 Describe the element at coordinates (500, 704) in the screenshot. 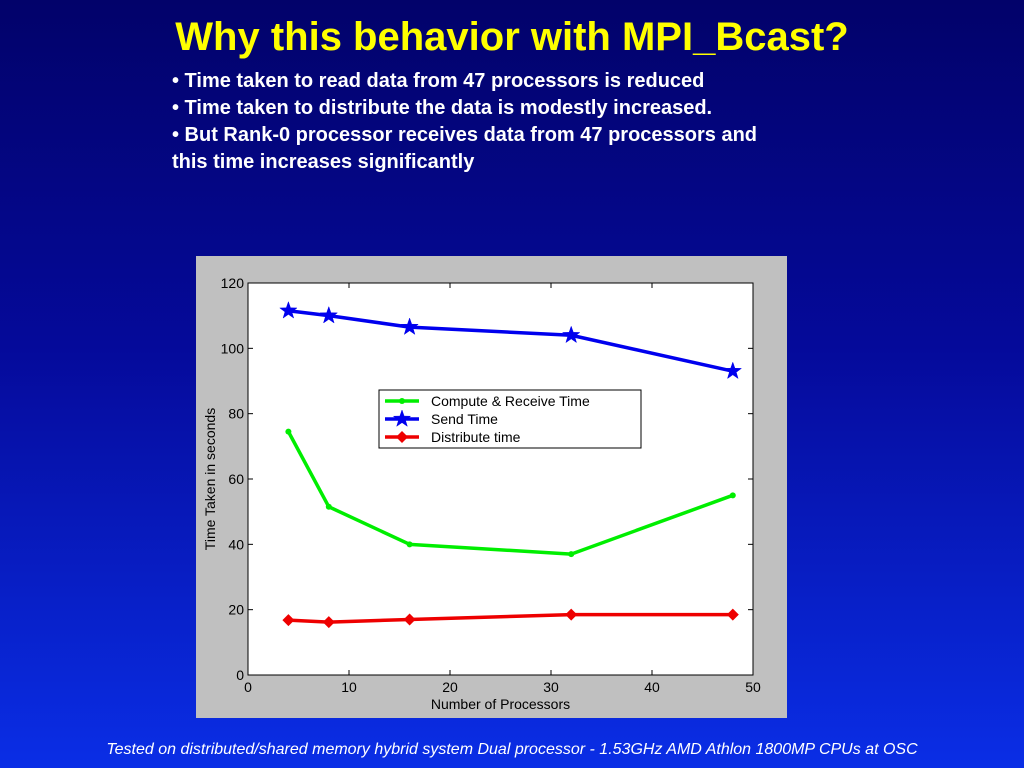

I see `x-axis-label: Number of Processors` at that location.